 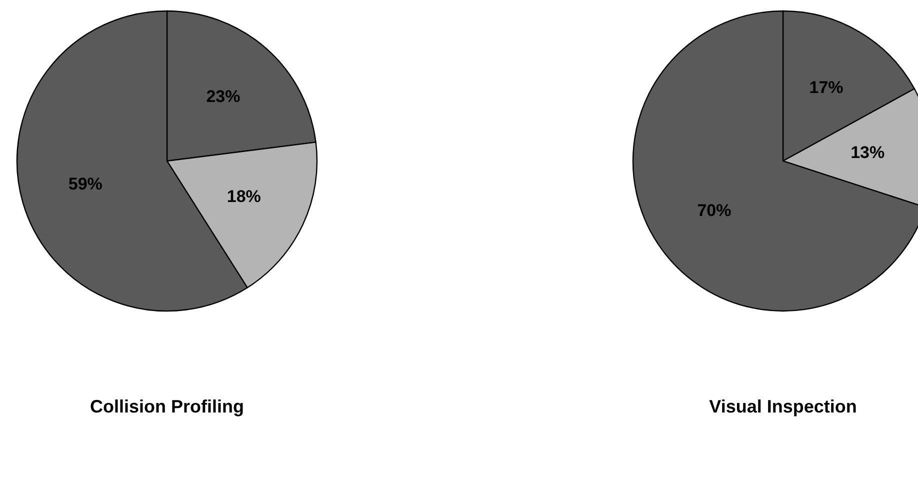 I want to click on data-label: 23%, so click(x=223, y=96).